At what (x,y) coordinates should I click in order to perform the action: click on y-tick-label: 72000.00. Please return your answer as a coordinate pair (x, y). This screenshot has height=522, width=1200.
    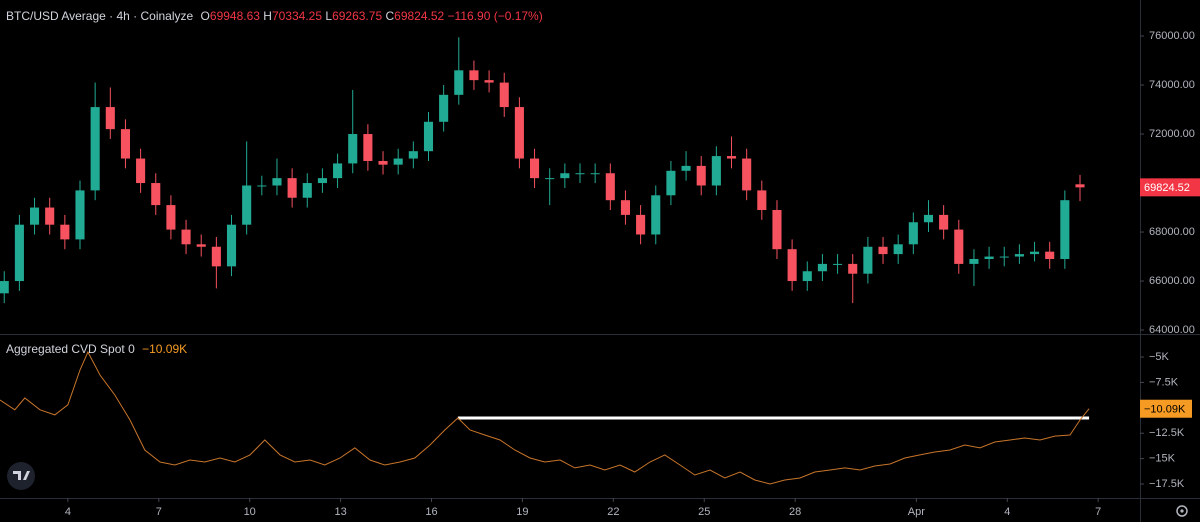
    Looking at the image, I should click on (1172, 134).